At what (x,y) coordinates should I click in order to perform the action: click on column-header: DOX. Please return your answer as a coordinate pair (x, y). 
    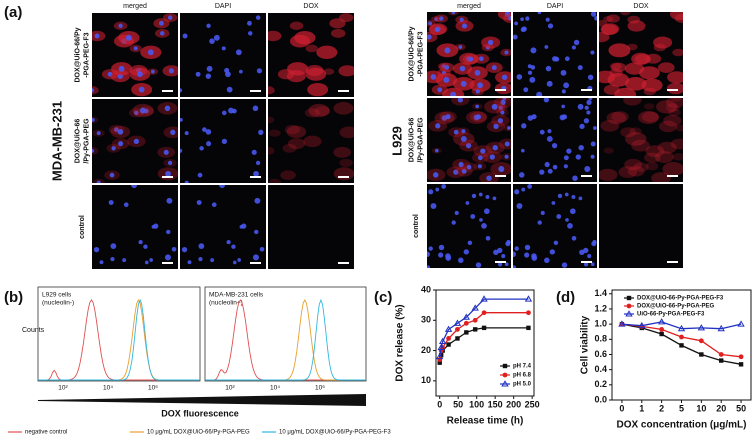
    Looking at the image, I should click on (311, 6).